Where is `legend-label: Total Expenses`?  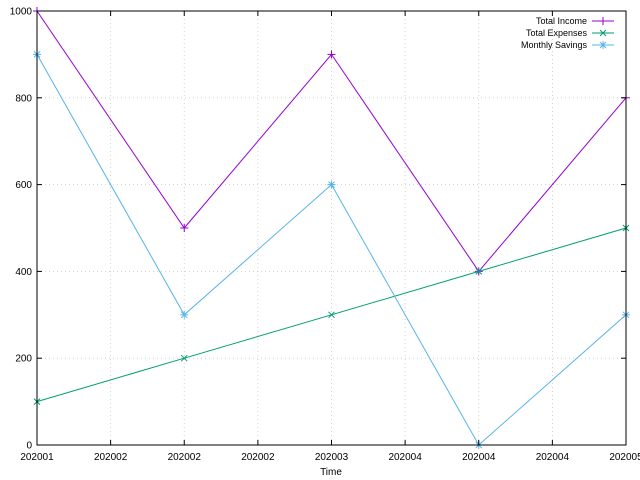
legend-label: Total Expenses is located at coordinates (557, 33).